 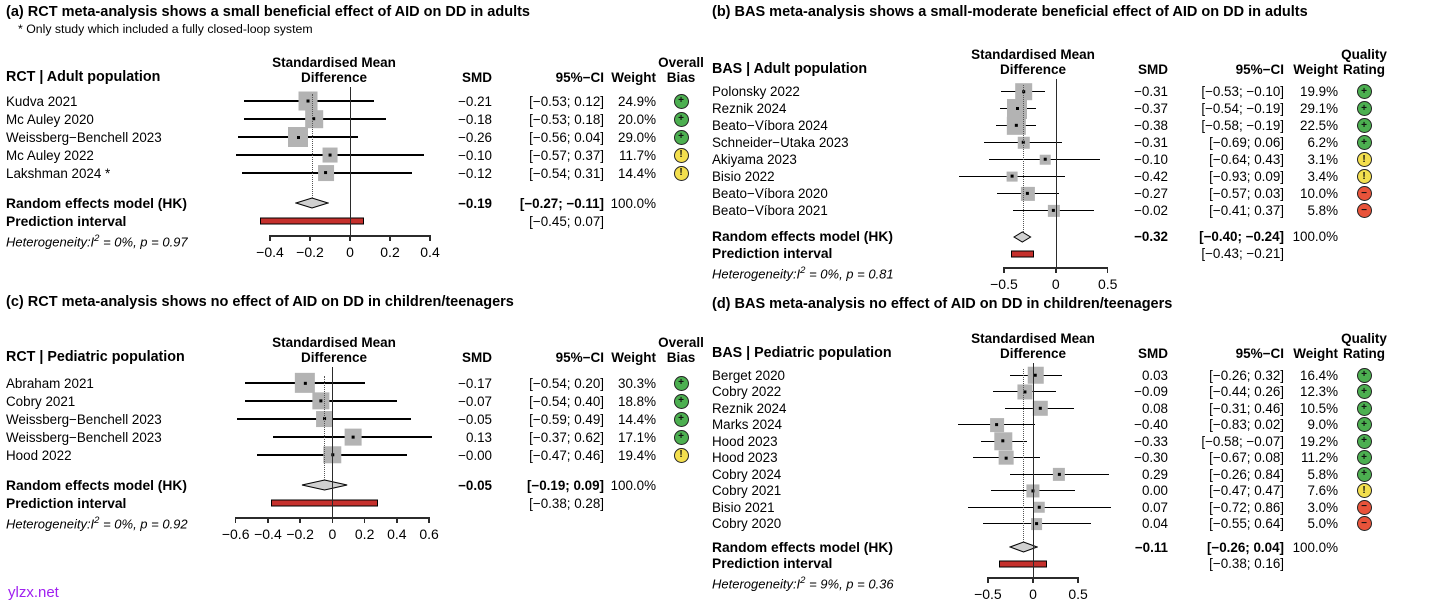 I want to click on study-label: Bisio 2021, so click(x=743, y=507).